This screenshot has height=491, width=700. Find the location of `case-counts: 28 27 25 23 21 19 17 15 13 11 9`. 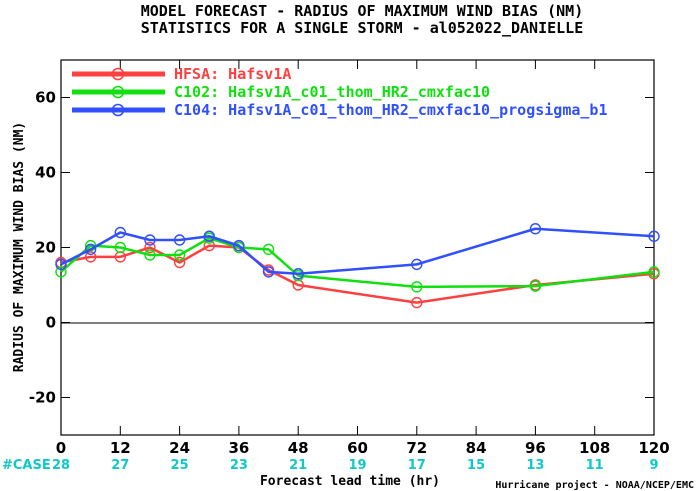

case-counts: 28 27 25 23 21 19 17 15 13 11 9 is located at coordinates (355, 465).